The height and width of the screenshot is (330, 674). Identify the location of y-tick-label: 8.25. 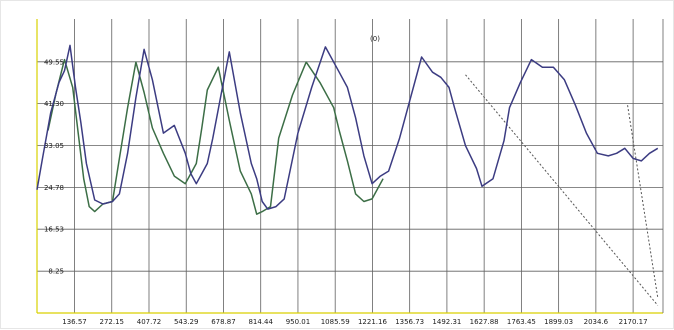
(56, 272).